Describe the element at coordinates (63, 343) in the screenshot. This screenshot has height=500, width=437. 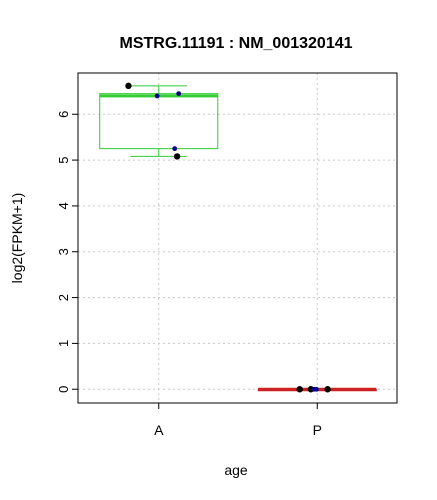
I see `y-tick-label: 1` at that location.